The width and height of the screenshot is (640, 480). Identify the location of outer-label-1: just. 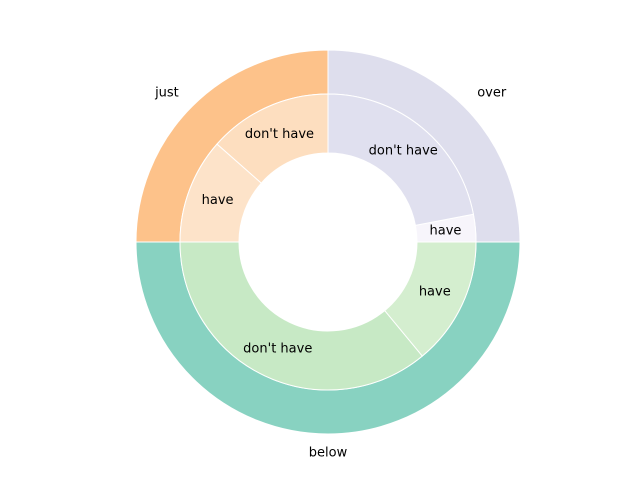
(166, 92).